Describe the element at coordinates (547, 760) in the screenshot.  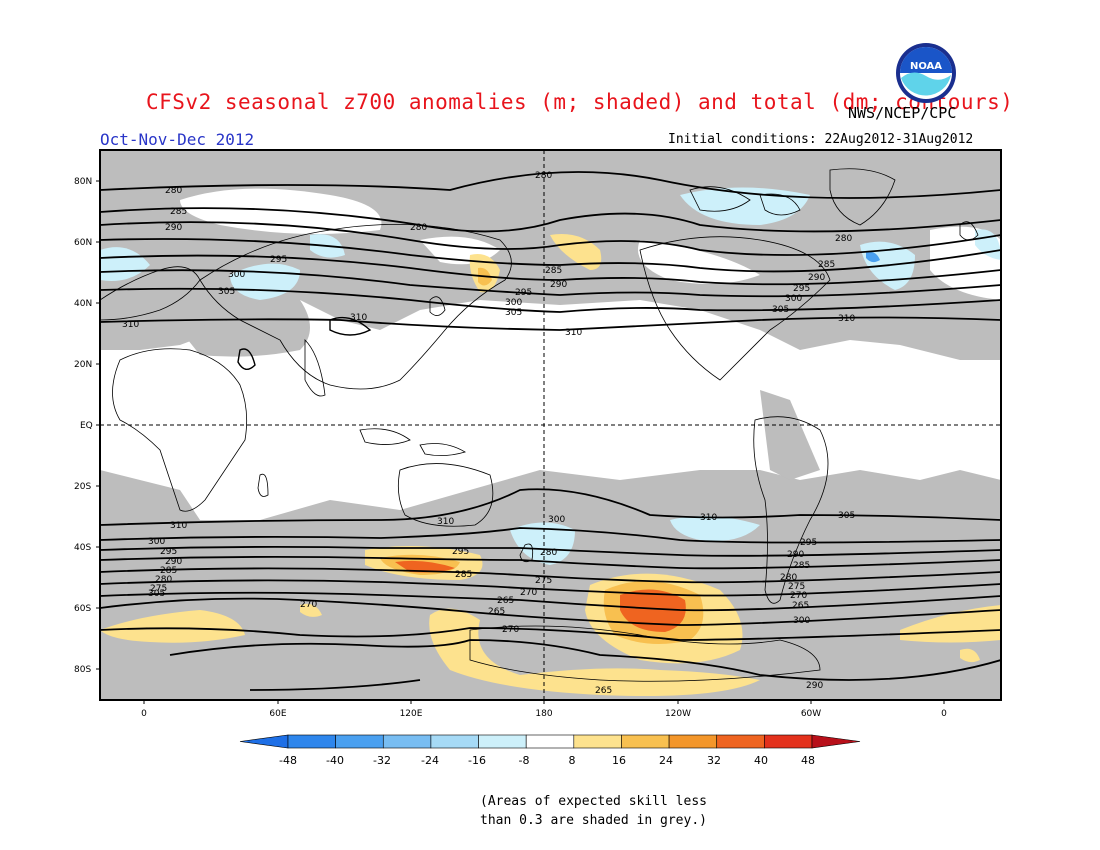
I see `colorbar-ticks: -48 -40 -32 -24 -16 -8 8 16 24 32 40 48` at that location.